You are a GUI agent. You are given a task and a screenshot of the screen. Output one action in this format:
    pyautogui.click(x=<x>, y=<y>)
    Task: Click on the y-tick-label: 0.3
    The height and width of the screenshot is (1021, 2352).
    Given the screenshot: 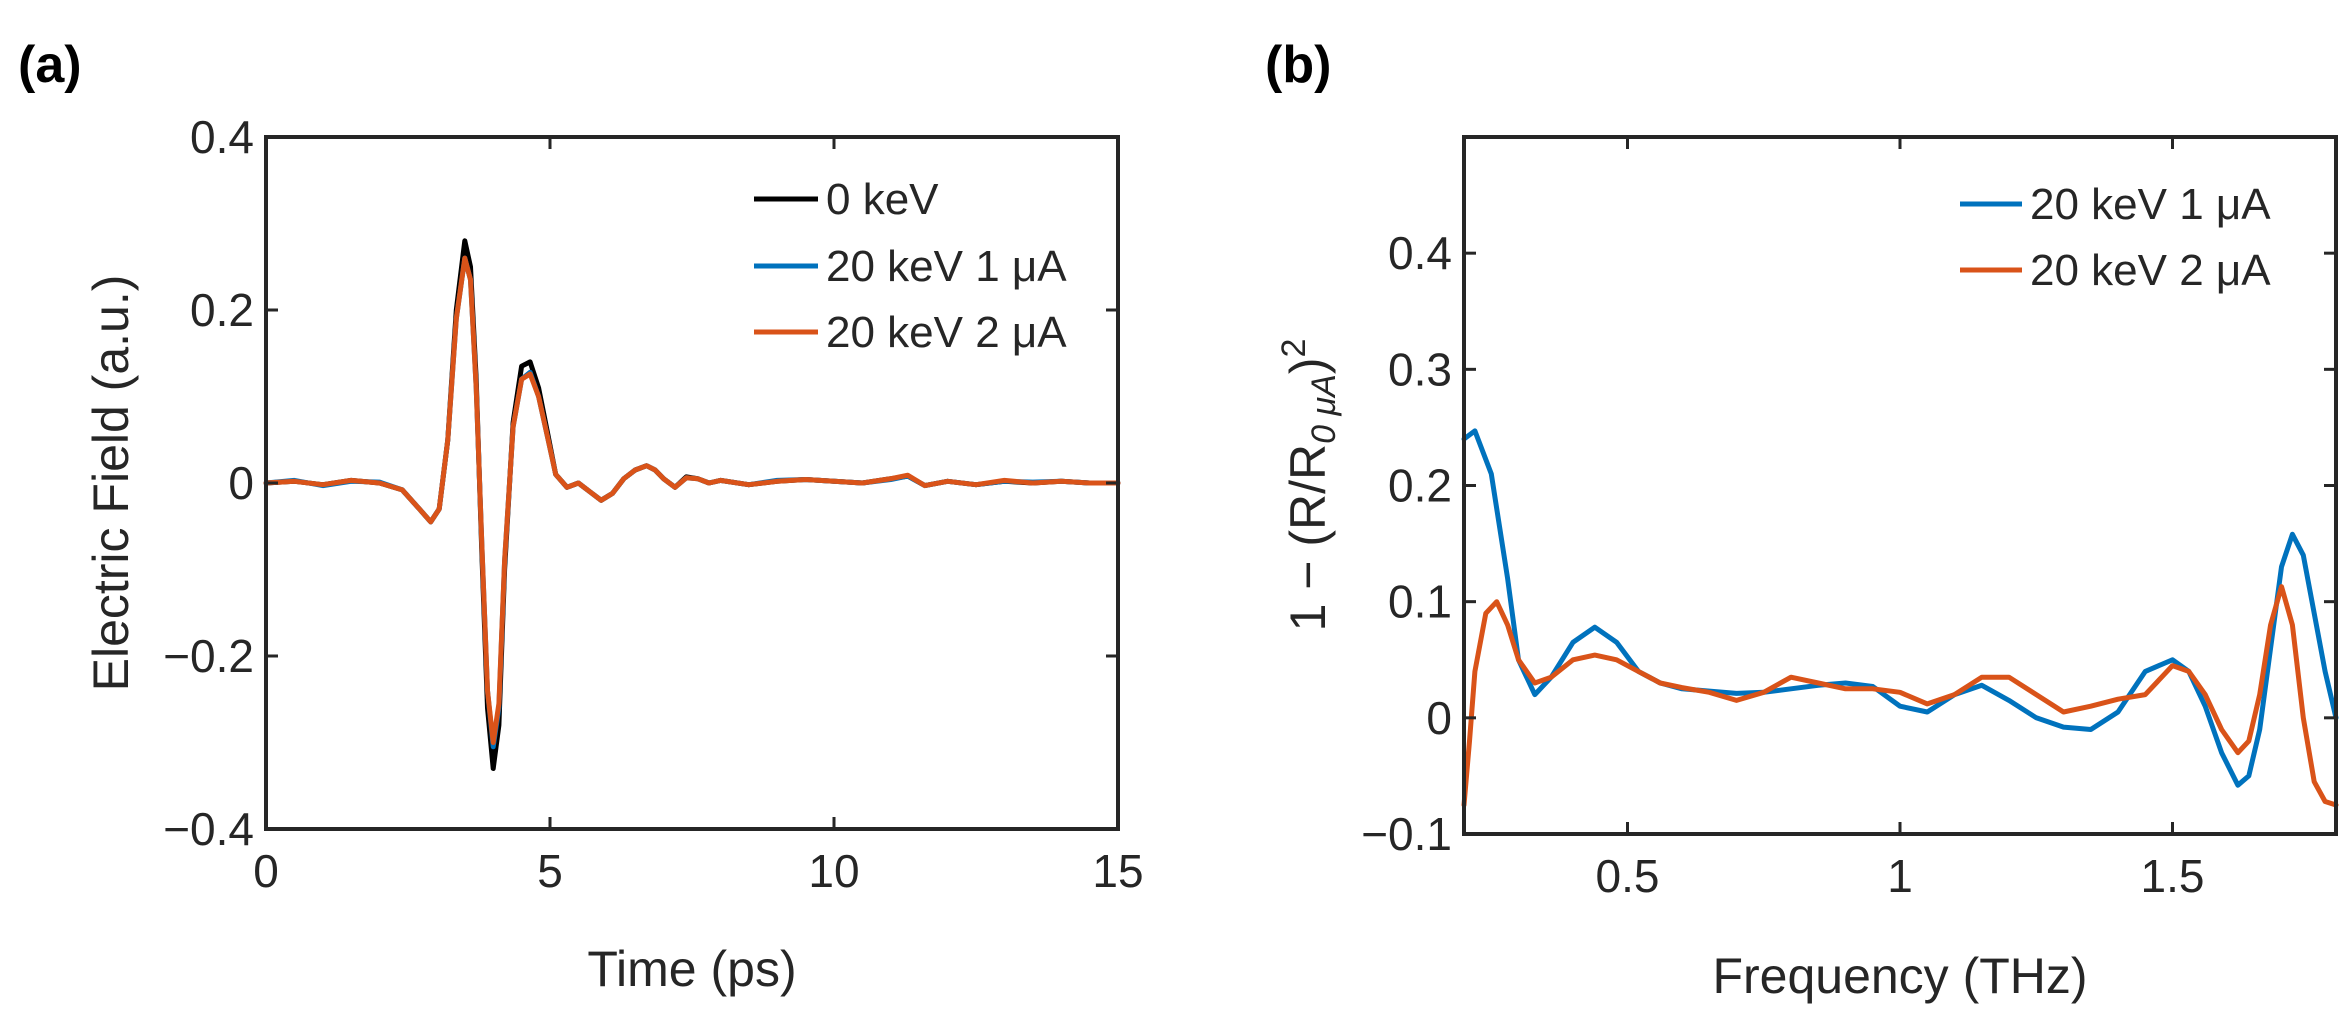 What is the action you would take?
    pyautogui.click(x=1420, y=369)
    